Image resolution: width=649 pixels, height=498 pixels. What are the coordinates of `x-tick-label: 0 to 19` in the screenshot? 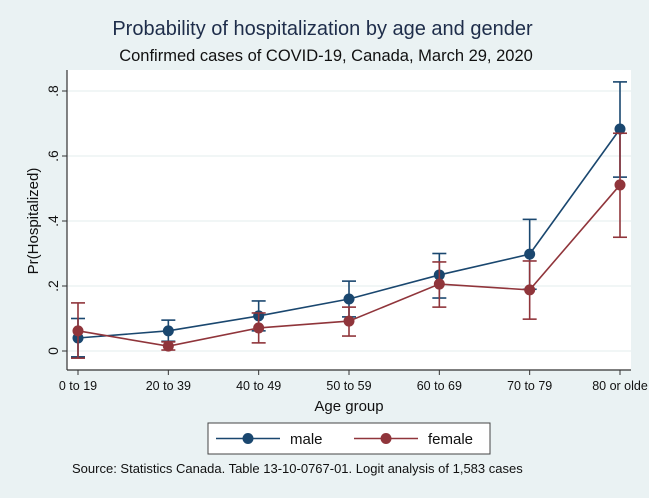 It's located at (78, 386).